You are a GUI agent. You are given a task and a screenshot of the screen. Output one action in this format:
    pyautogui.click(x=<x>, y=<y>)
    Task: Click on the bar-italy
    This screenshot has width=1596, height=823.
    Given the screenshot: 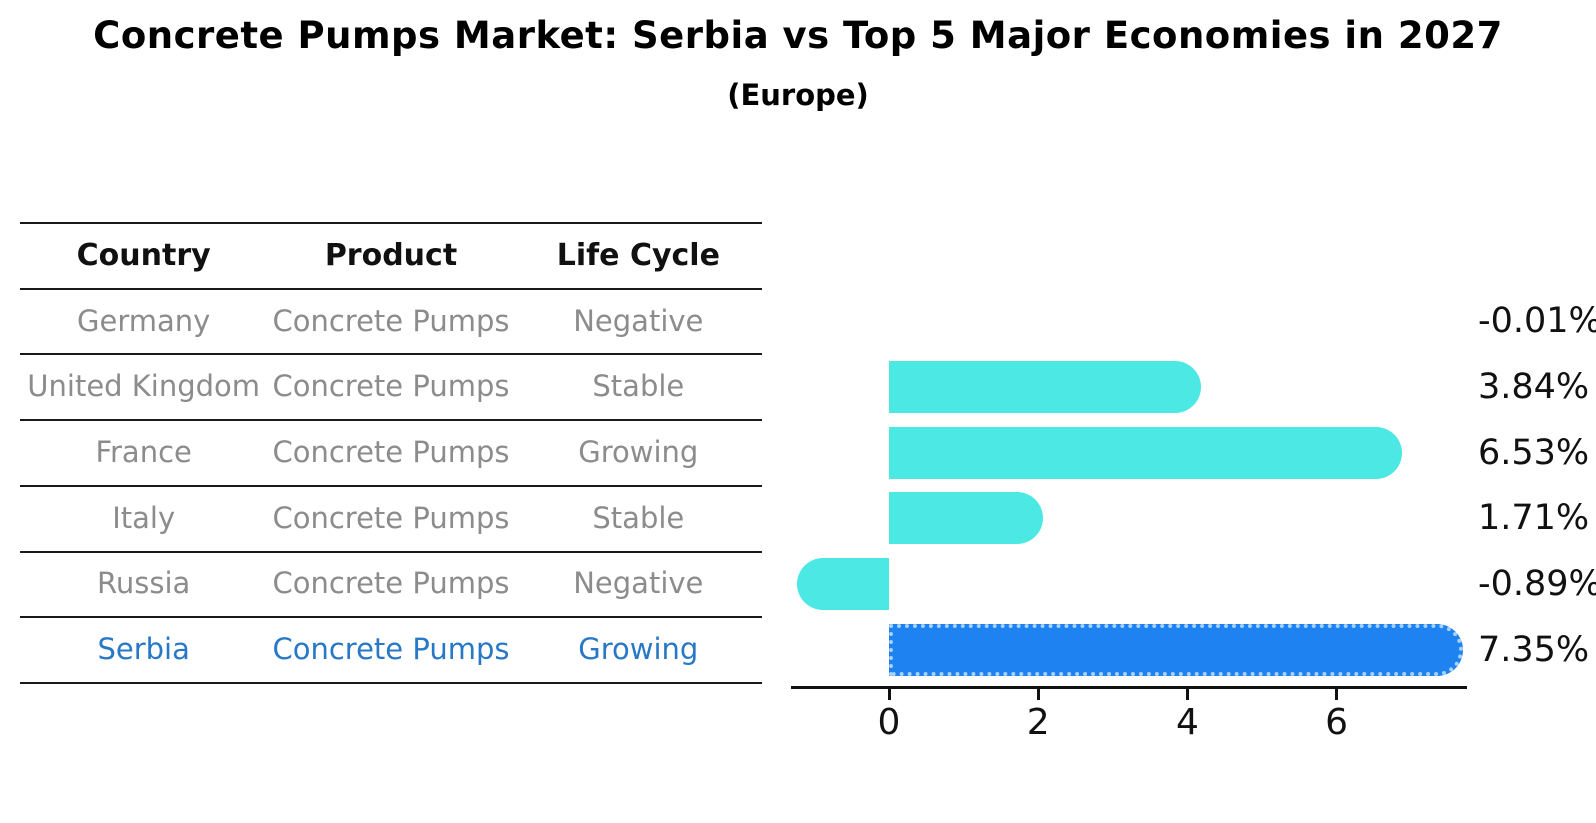 What is the action you would take?
    pyautogui.click(x=966, y=518)
    